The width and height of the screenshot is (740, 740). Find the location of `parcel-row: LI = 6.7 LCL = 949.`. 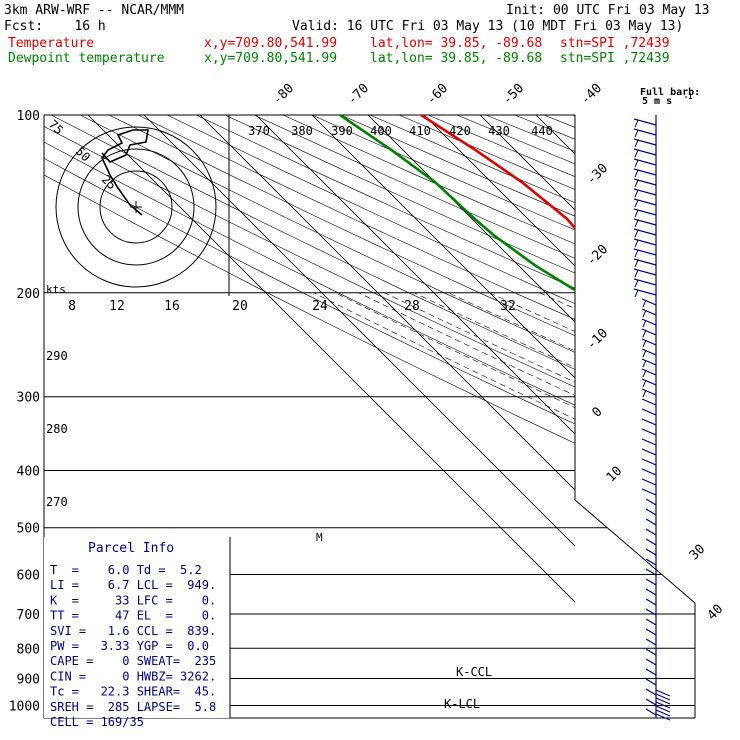

parcel-row: LI = 6.7 LCL = 949. is located at coordinates (133, 585).